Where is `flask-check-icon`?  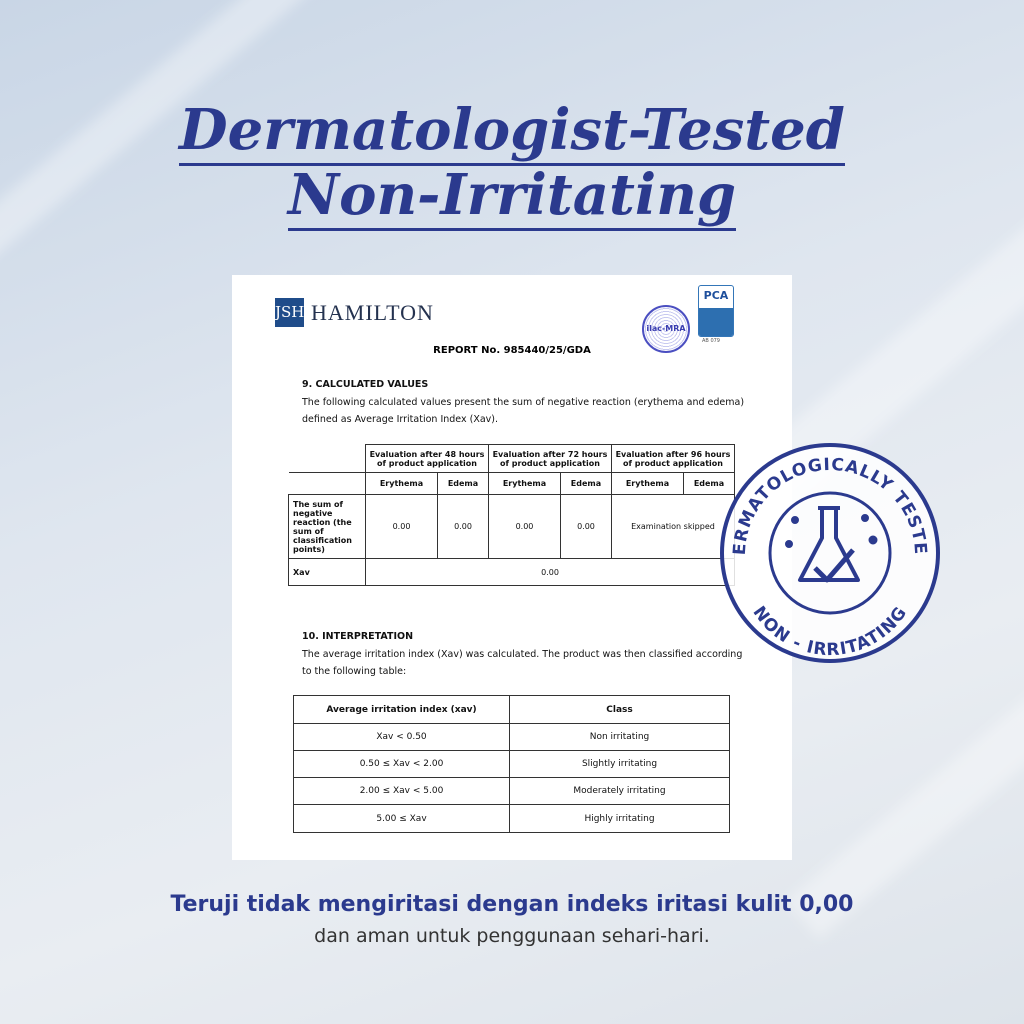
flask-check-icon is located at coordinates (831, 544).